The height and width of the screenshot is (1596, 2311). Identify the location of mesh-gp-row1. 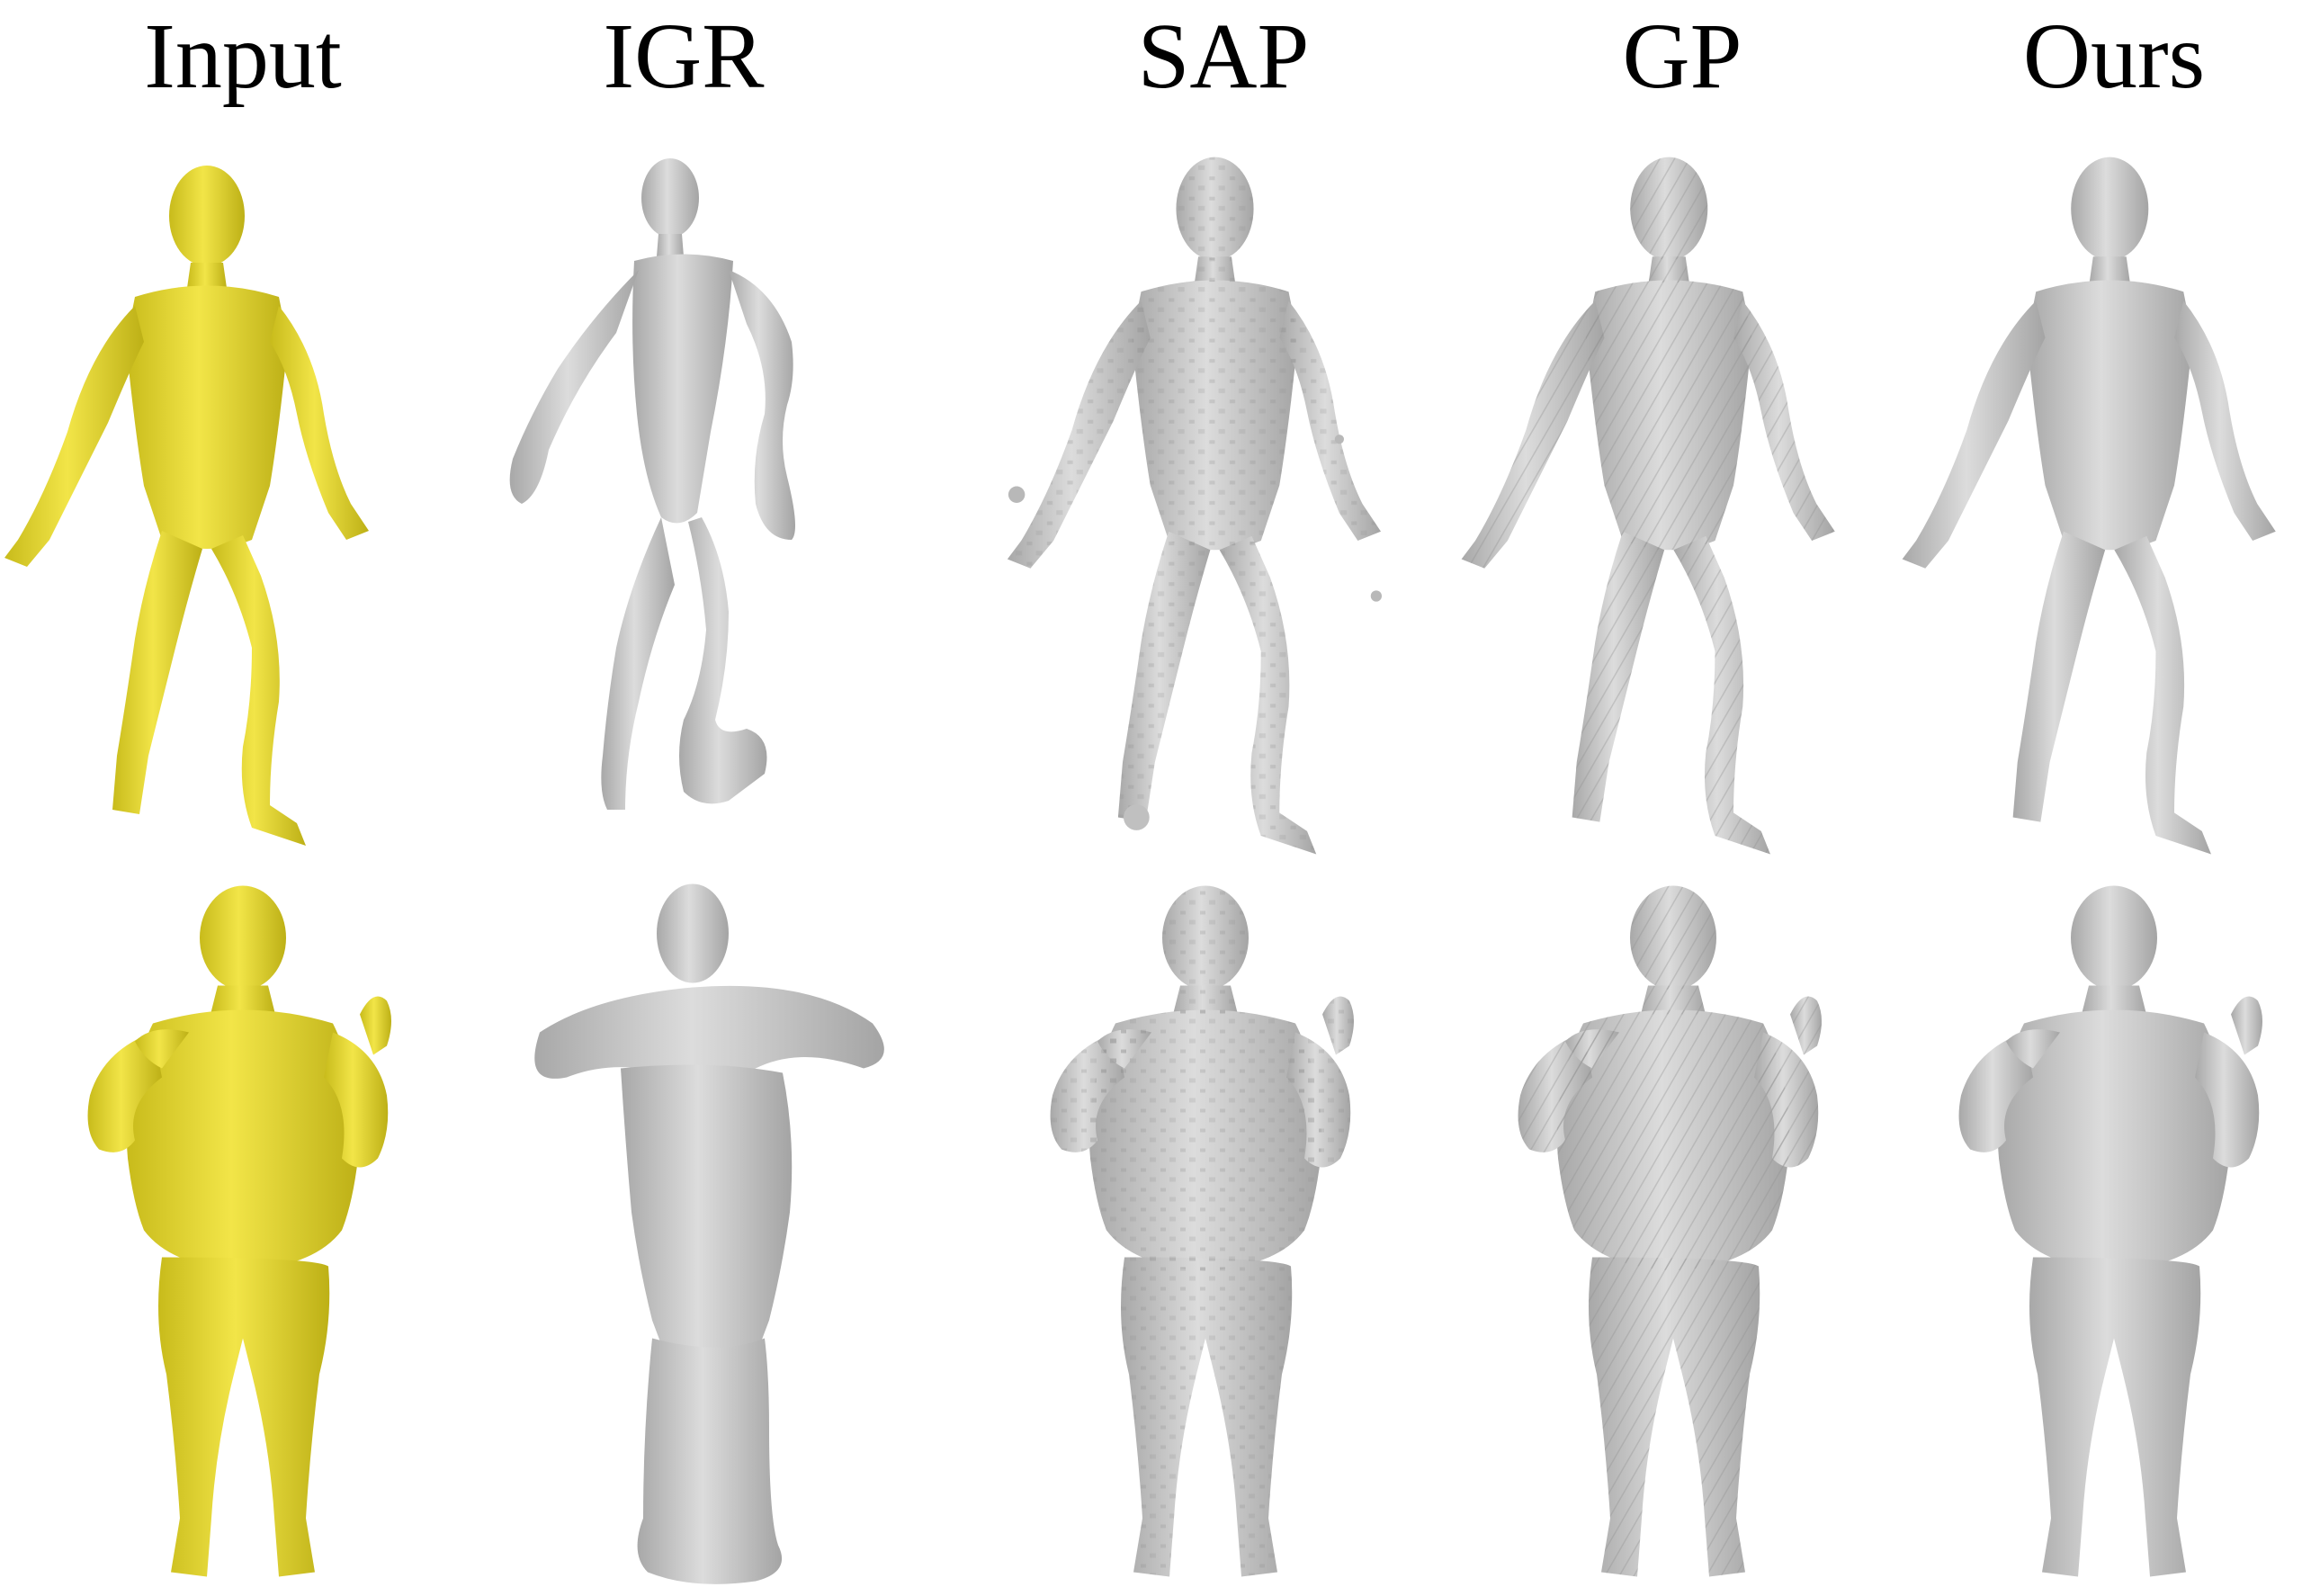
(1648, 506).